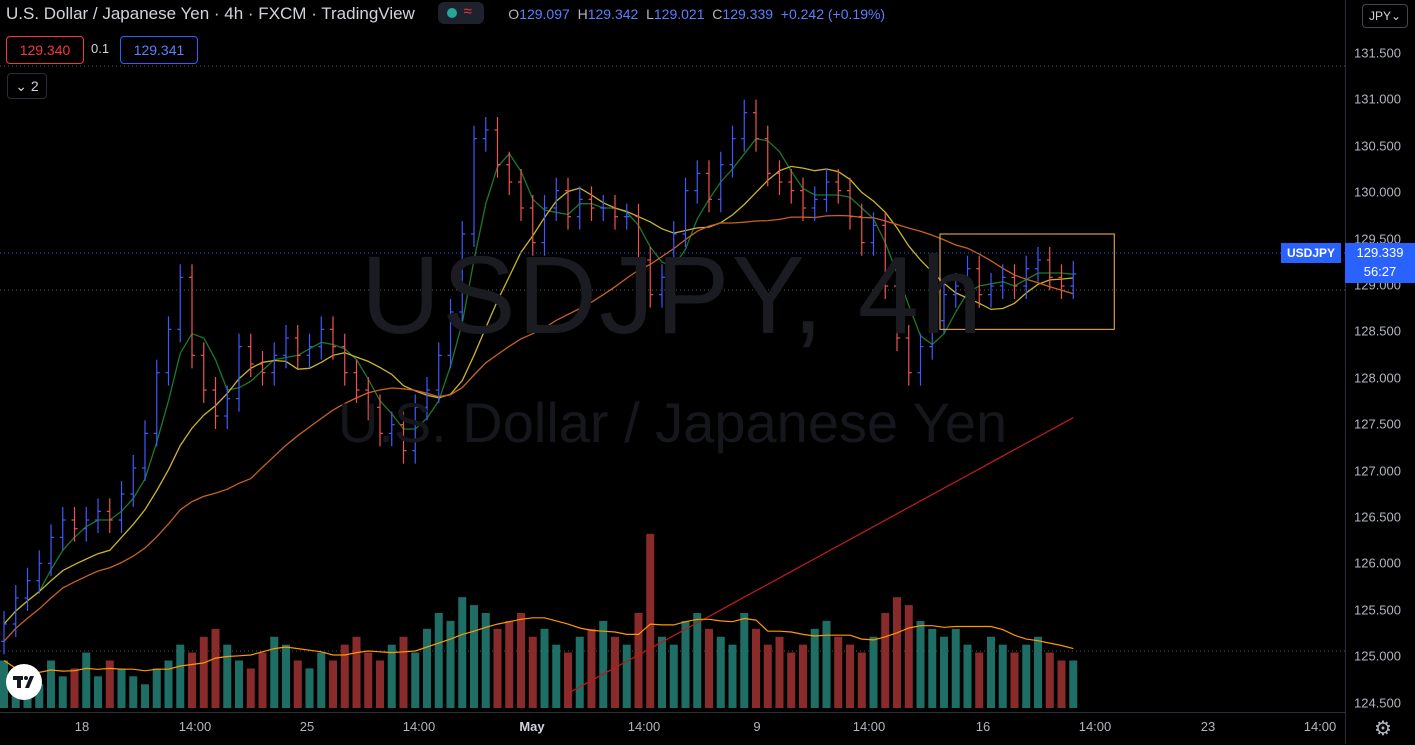 The width and height of the screenshot is (1415, 745). What do you see at coordinates (451, 13) in the screenshot?
I see `market-open-icon` at bounding box center [451, 13].